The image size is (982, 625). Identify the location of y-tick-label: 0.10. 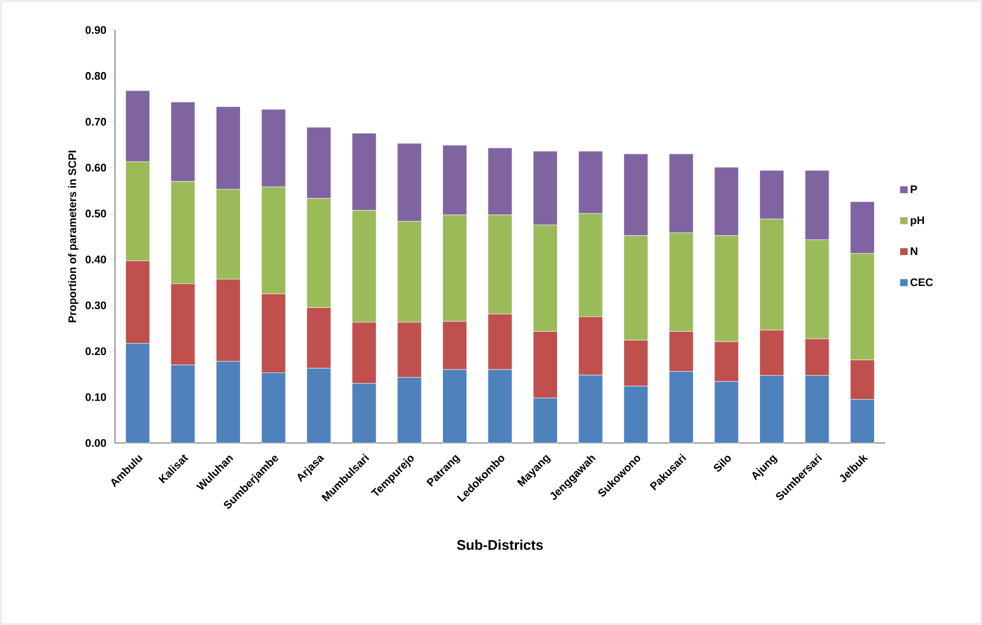
(96, 397).